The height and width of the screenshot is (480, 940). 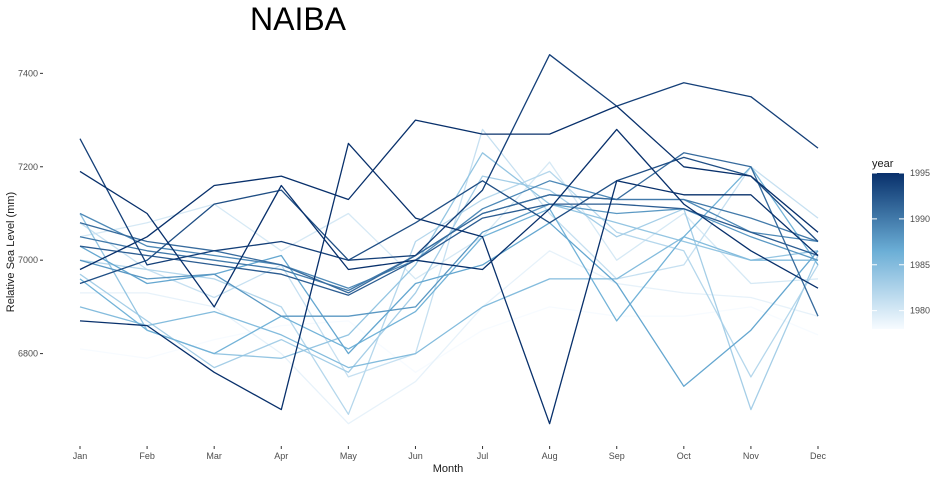 I want to click on y-tick-label-6800: 6800, so click(x=28, y=354).